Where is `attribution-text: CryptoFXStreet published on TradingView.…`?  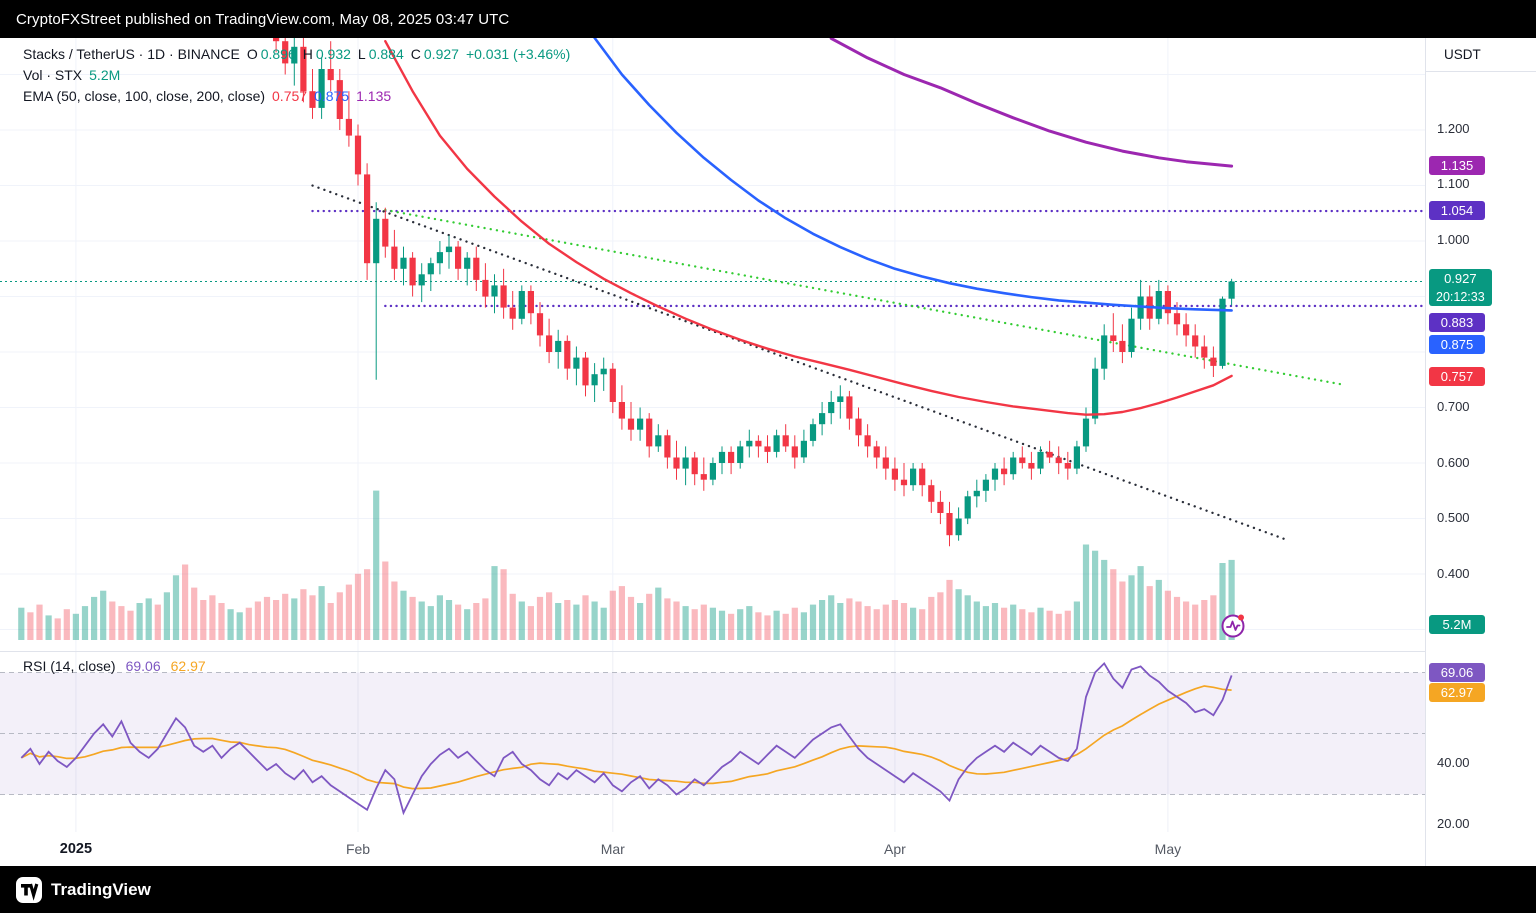
attribution-text: CryptoFXStreet published on TradingView.… is located at coordinates (263, 19).